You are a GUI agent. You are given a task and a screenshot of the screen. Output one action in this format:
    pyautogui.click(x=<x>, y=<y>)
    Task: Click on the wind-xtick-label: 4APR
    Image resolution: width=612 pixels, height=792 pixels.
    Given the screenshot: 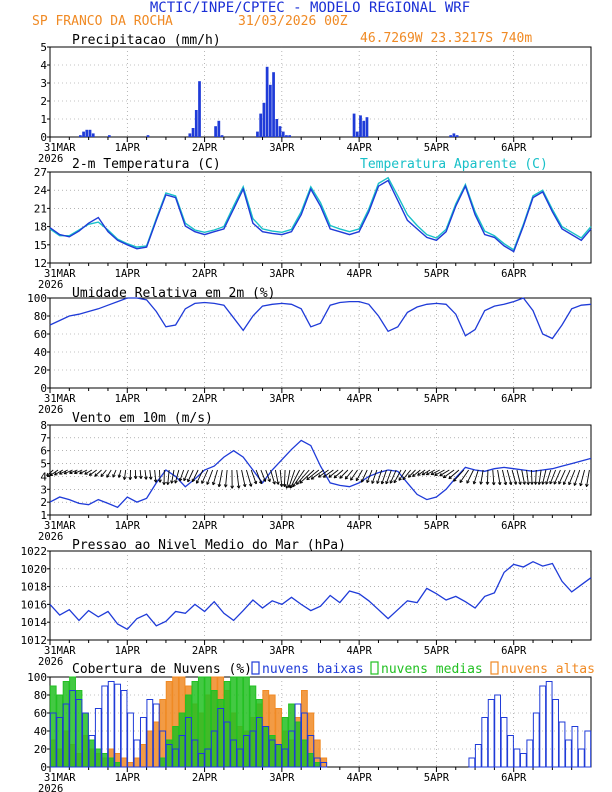 What is the action you would take?
    pyautogui.click(x=359, y=526)
    